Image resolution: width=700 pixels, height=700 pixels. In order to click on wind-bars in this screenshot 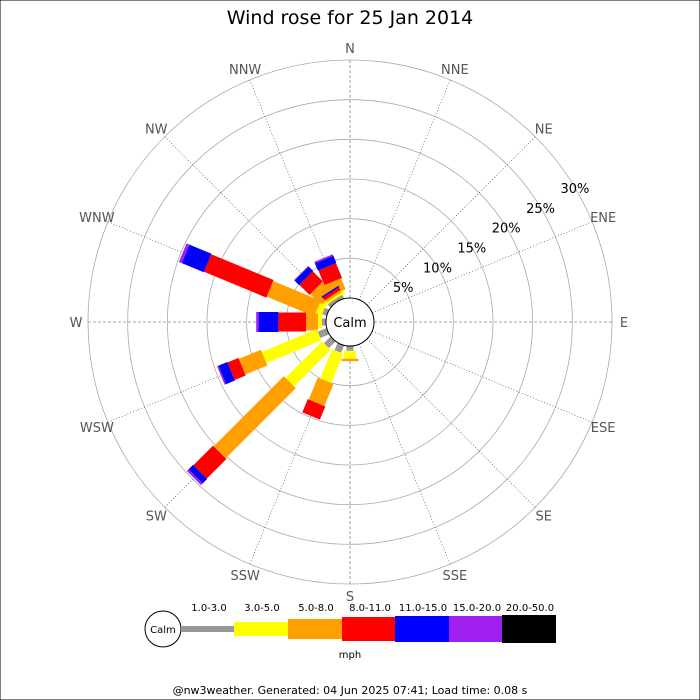, I will do `click(268, 364)`.